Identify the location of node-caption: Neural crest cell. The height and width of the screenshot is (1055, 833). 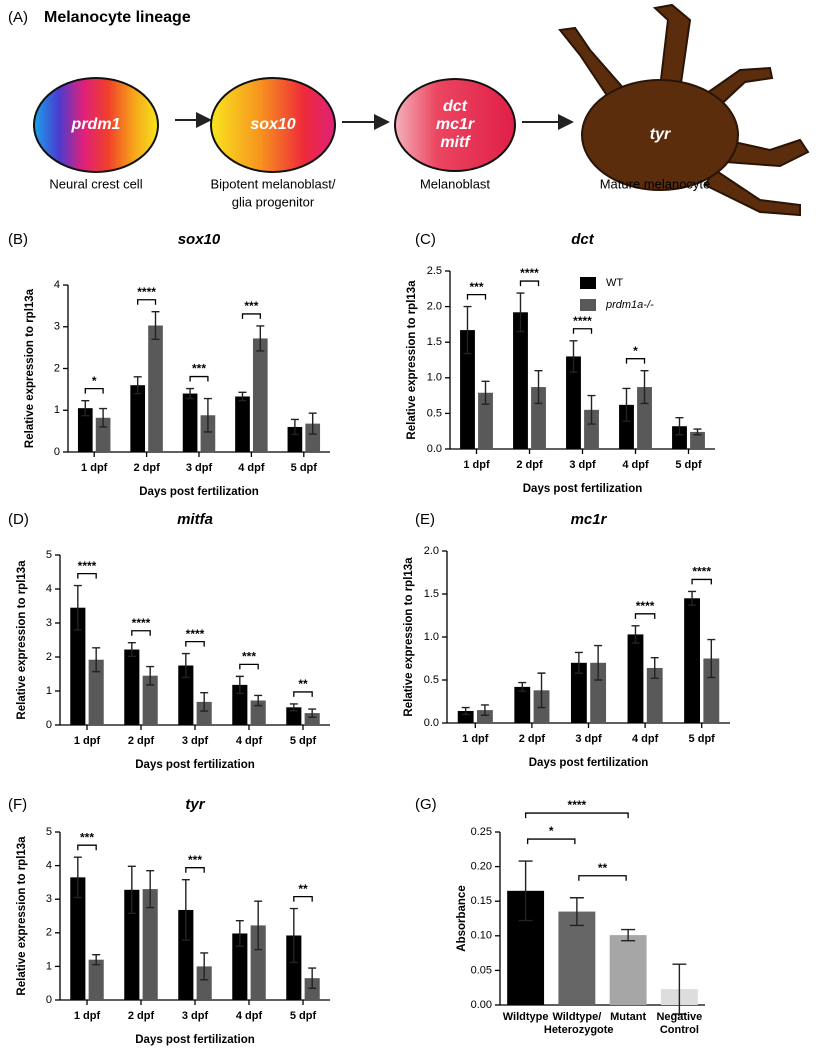
(95, 183).